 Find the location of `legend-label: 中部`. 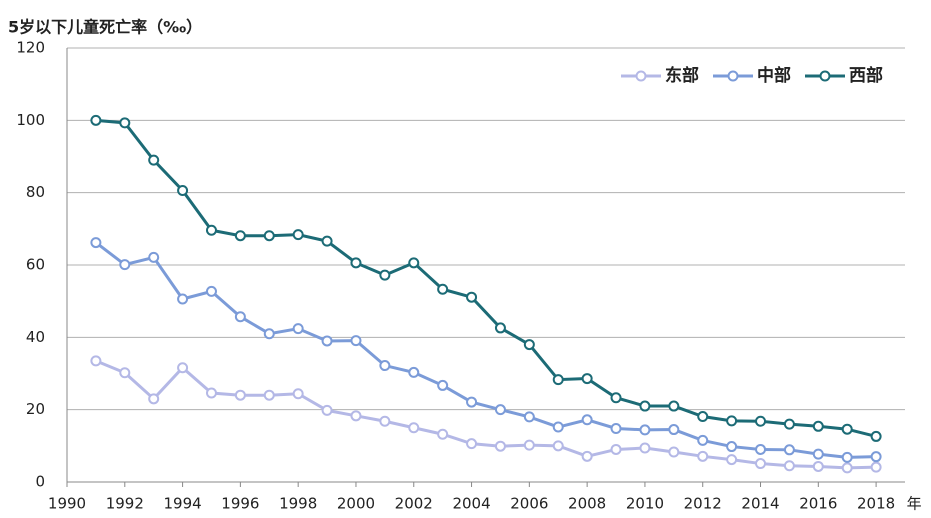

legend-label: 中部 is located at coordinates (774, 75).